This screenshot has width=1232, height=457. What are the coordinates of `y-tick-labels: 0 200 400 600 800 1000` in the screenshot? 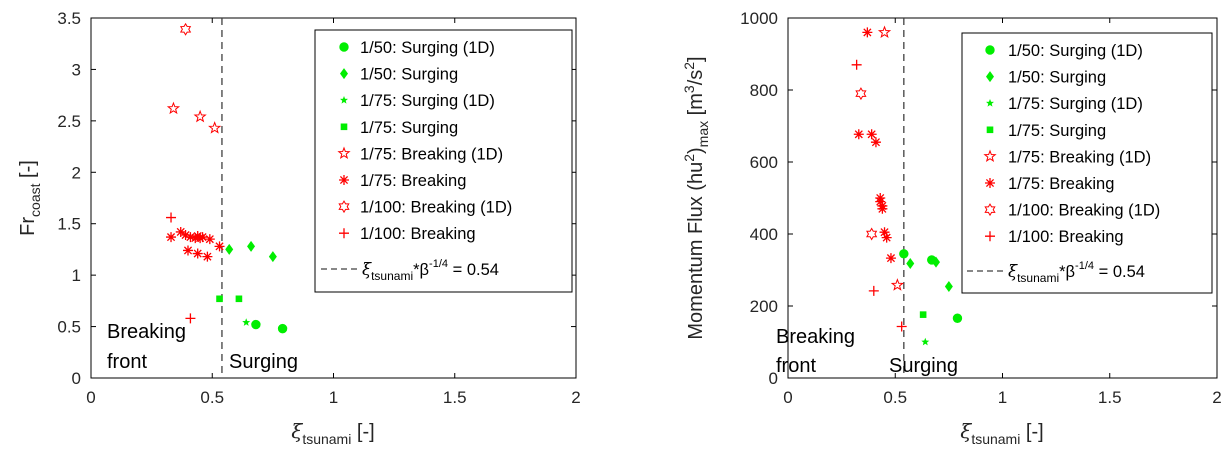 It's located at (759, 198).